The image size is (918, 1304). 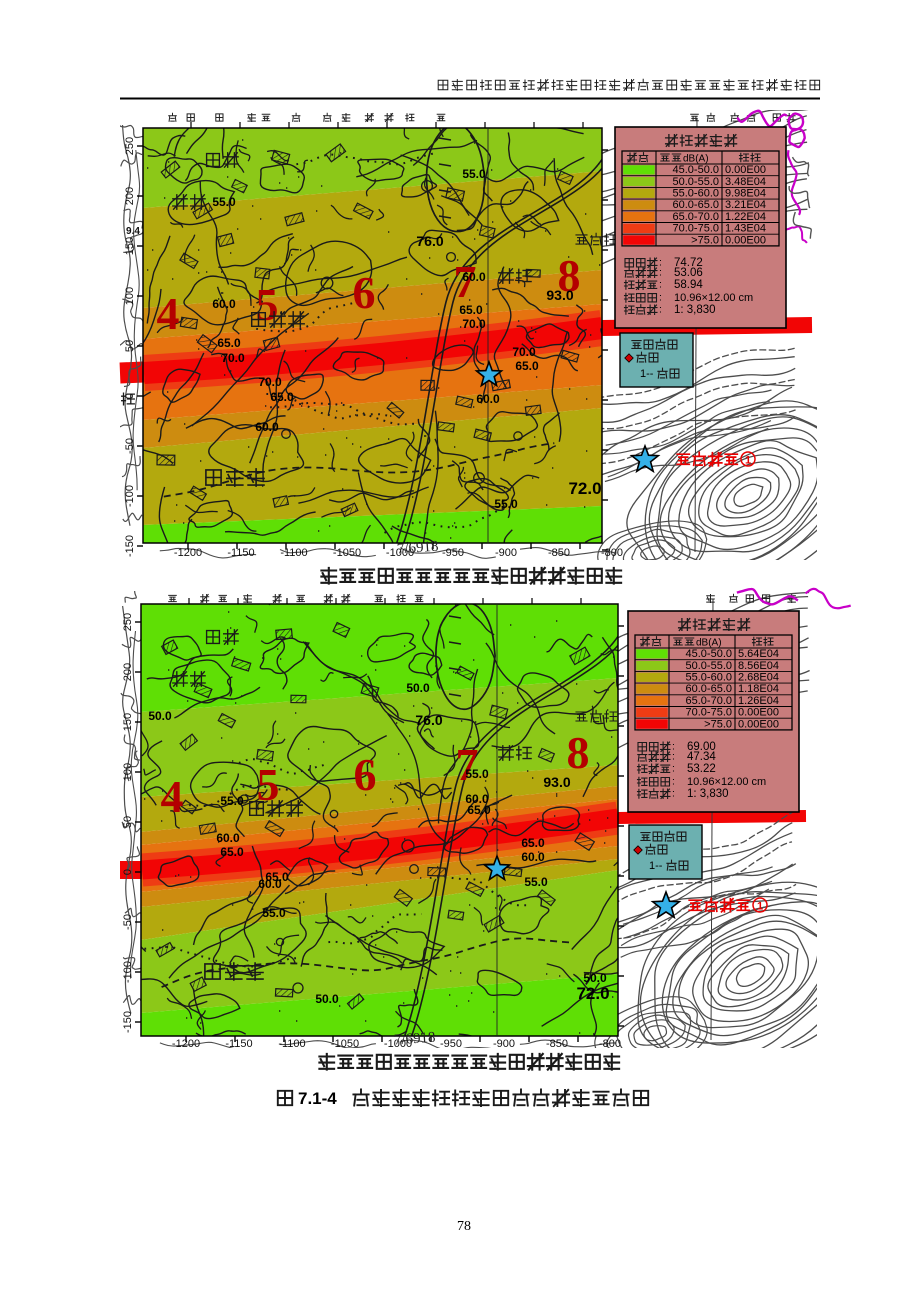 What do you see at coordinates (701, 747) in the screenshot?
I see `svg-text: 69.00` at bounding box center [701, 747].